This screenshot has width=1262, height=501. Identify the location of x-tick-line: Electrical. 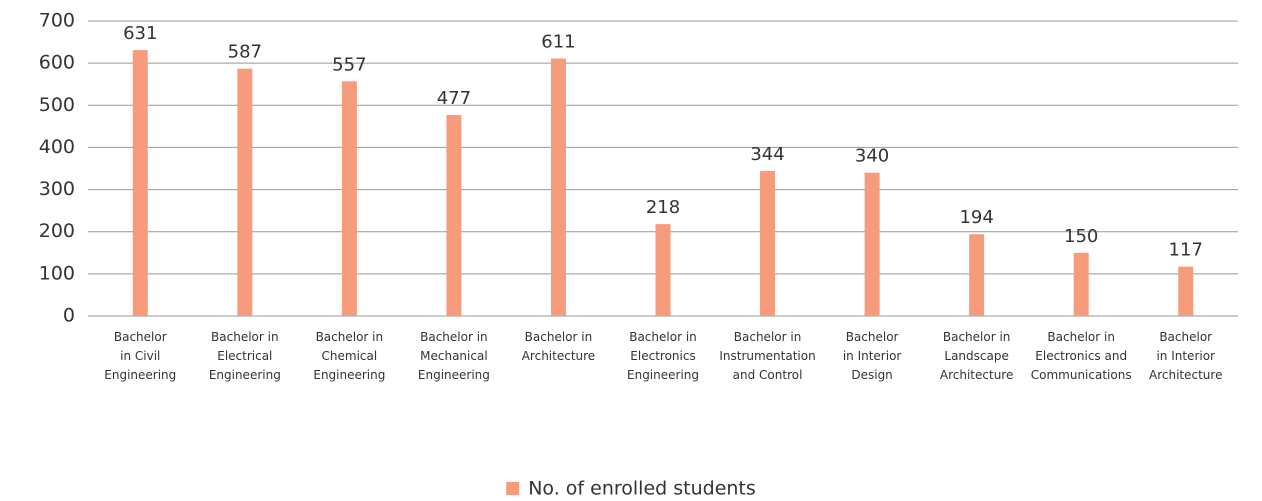
(244, 356).